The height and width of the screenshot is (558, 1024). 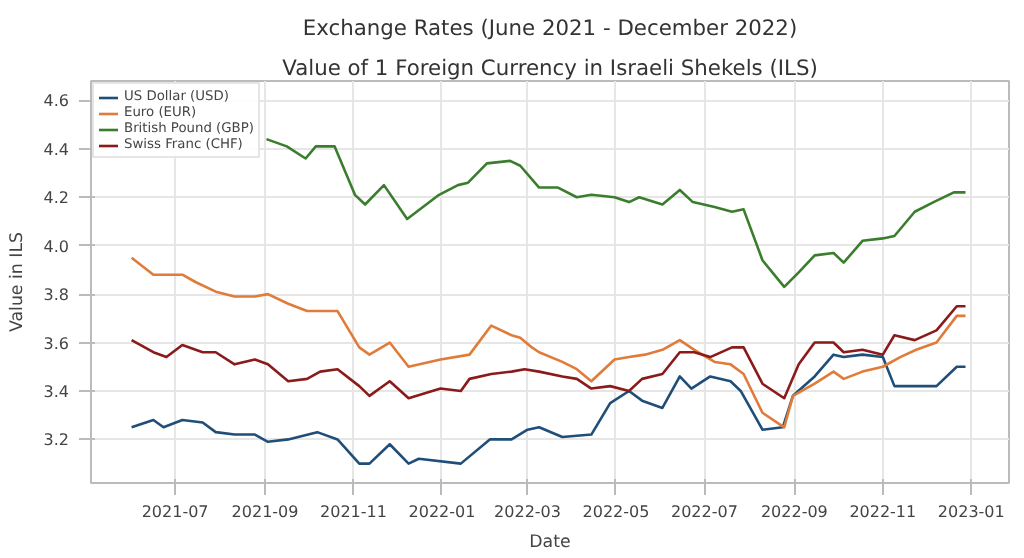 What do you see at coordinates (56, 149) in the screenshot?
I see `y-tick-label: 4.4` at bounding box center [56, 149].